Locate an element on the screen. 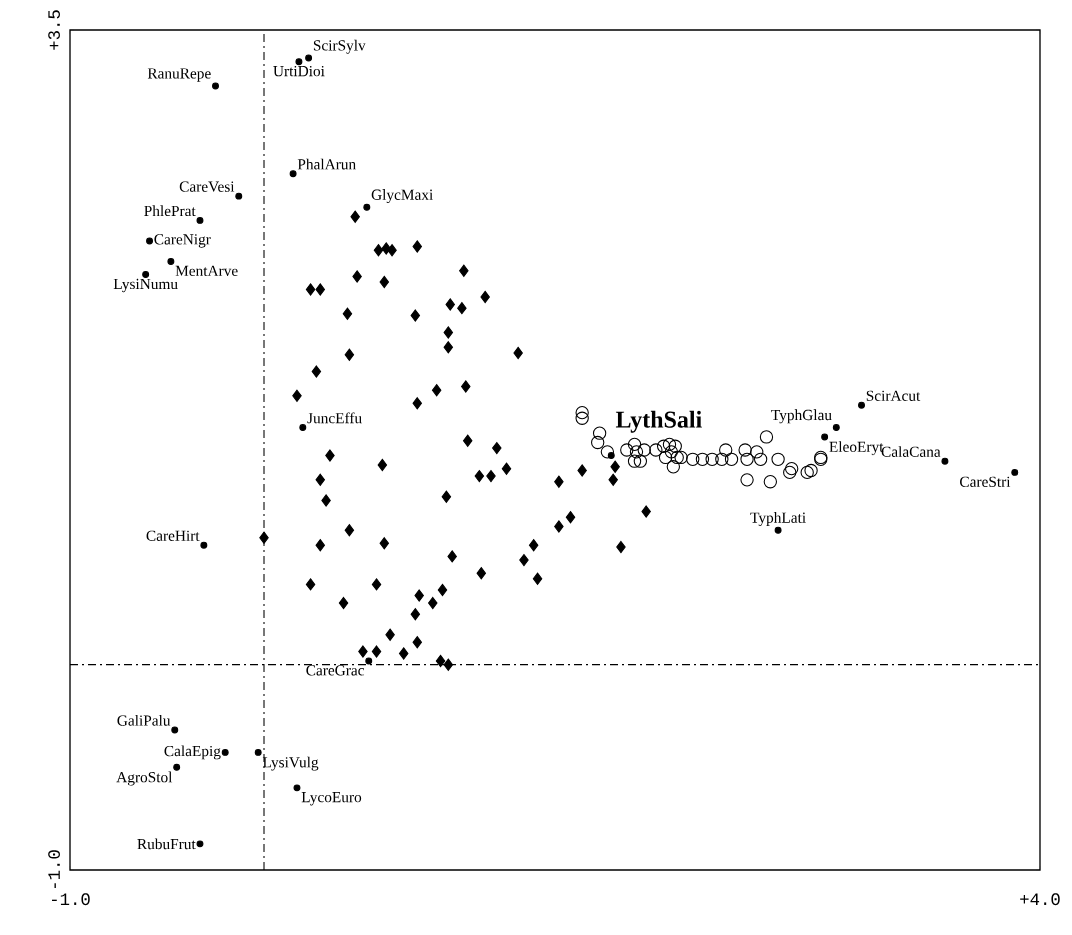 This screenshot has width=1072, height=935. data-label: PhalArun is located at coordinates (326, 164).